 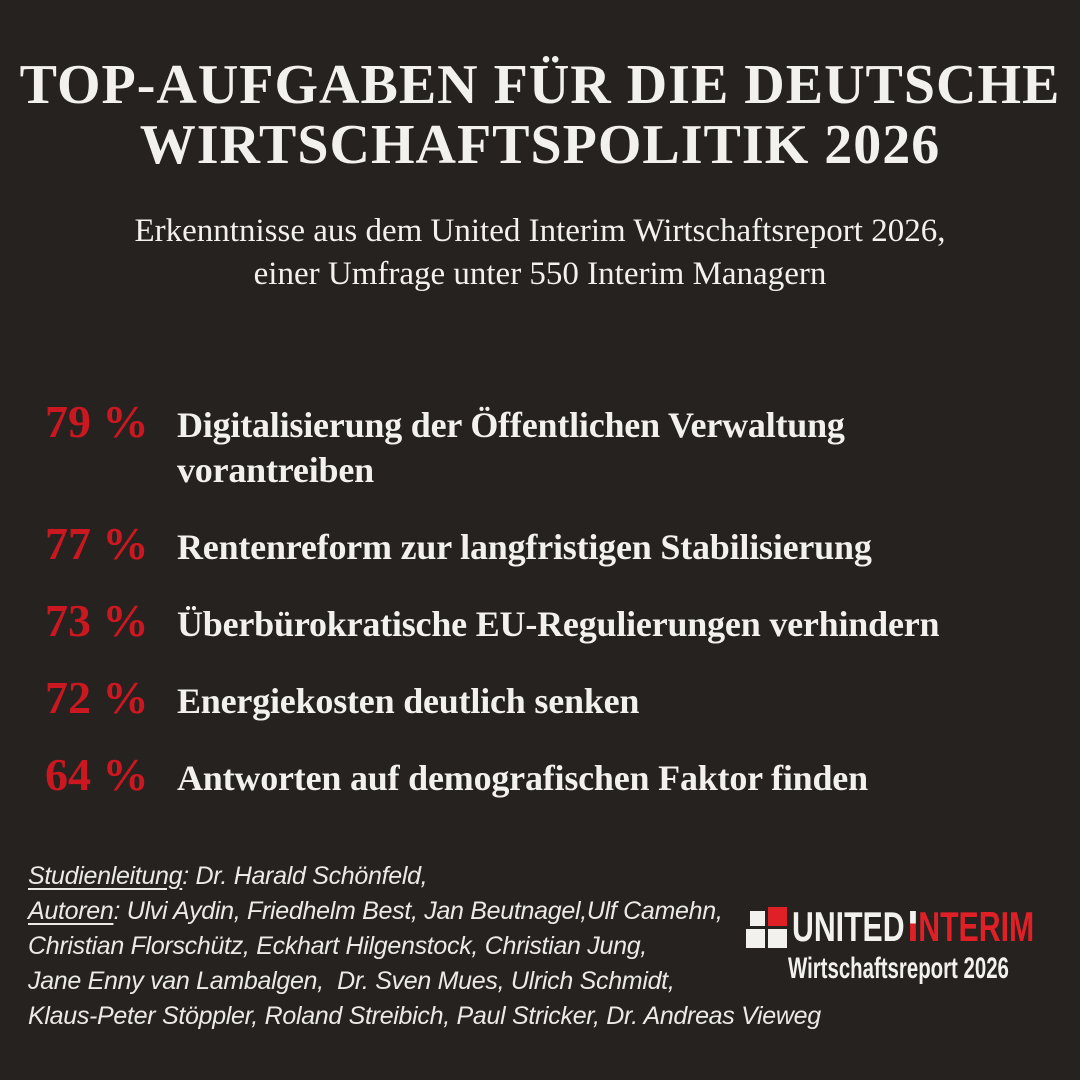 I want to click on united-interim-logo: UNITED NTERIM Wirtschaftsreport 2026, so click(x=913, y=945).